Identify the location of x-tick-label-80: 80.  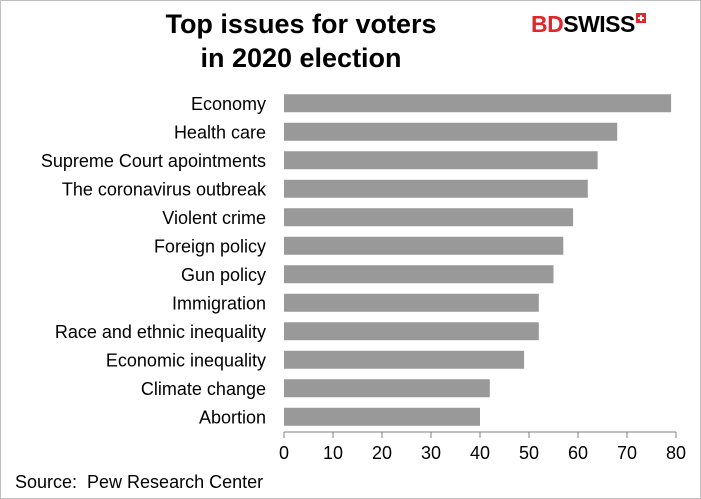
(676, 453).